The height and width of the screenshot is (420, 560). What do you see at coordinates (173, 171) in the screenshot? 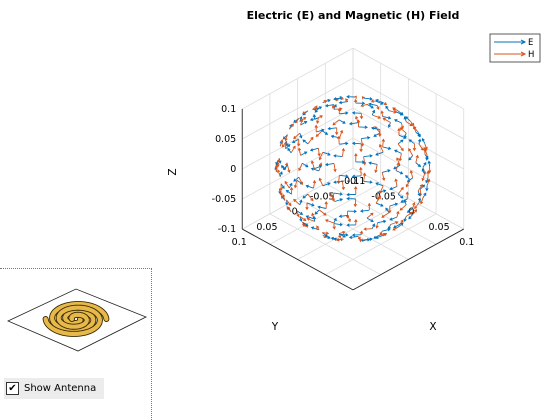
I see `z-axis-label: Z` at bounding box center [173, 171].